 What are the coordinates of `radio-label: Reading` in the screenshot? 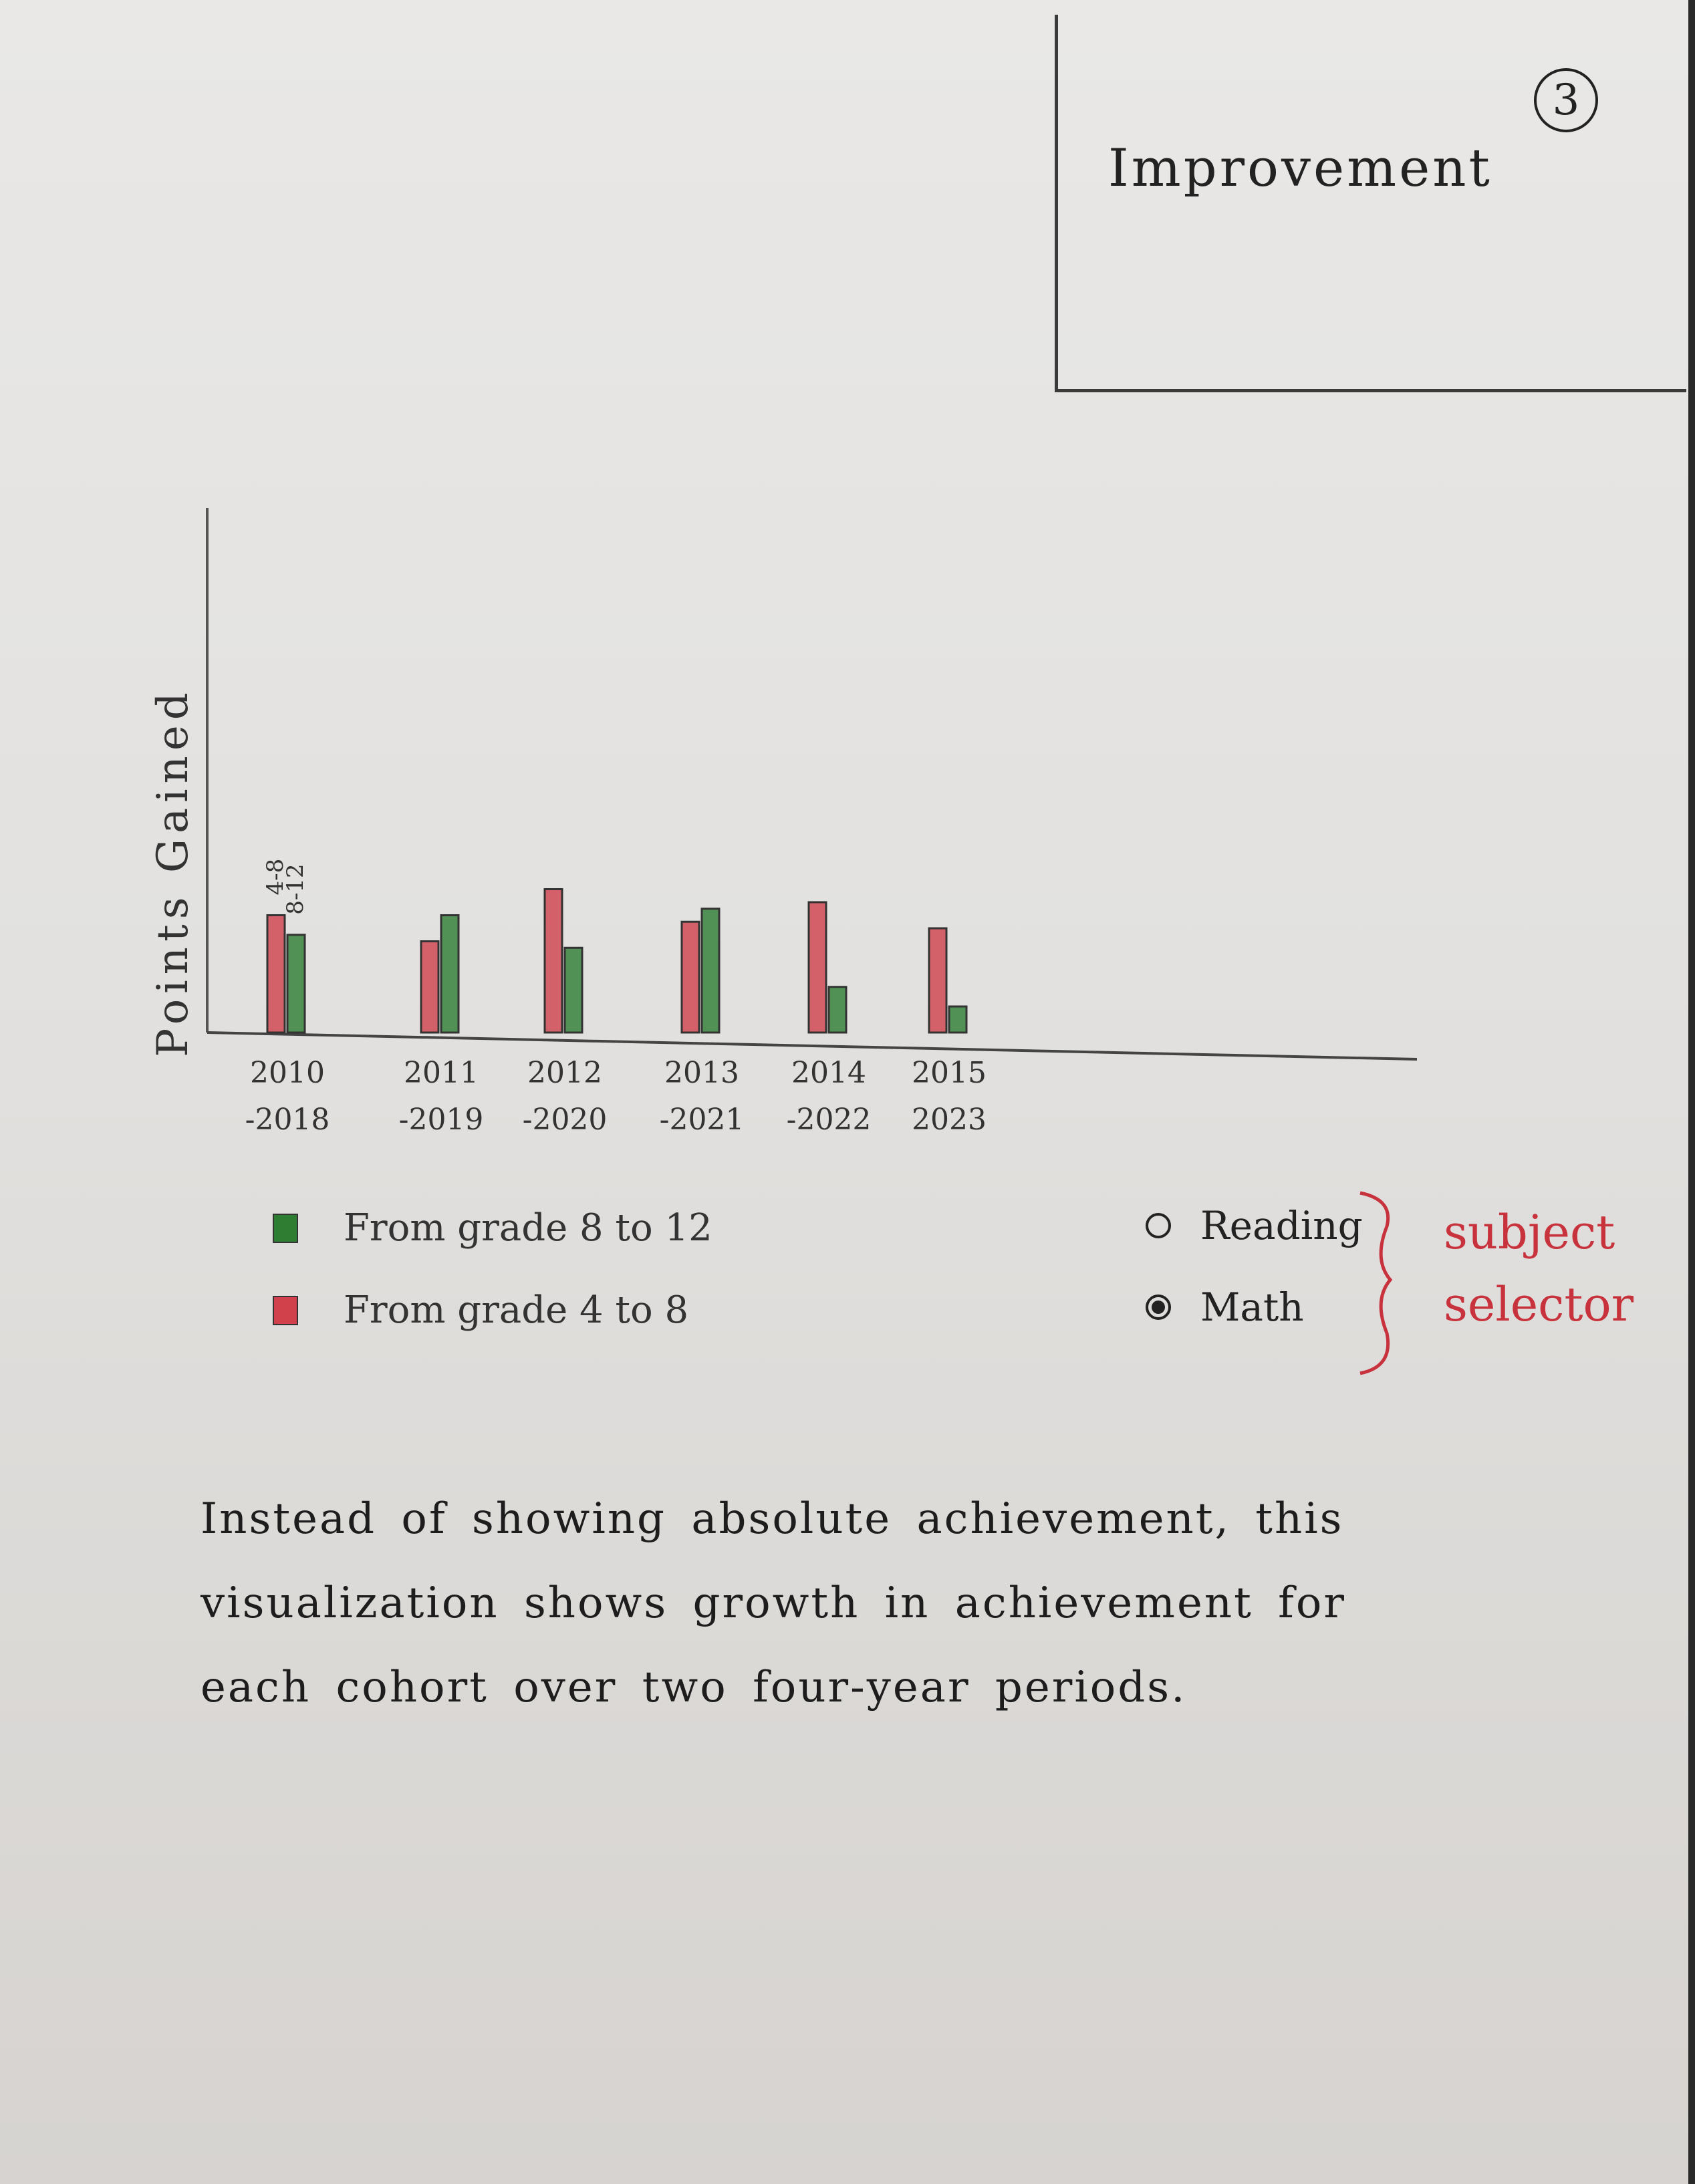 It's located at (1281, 1225).